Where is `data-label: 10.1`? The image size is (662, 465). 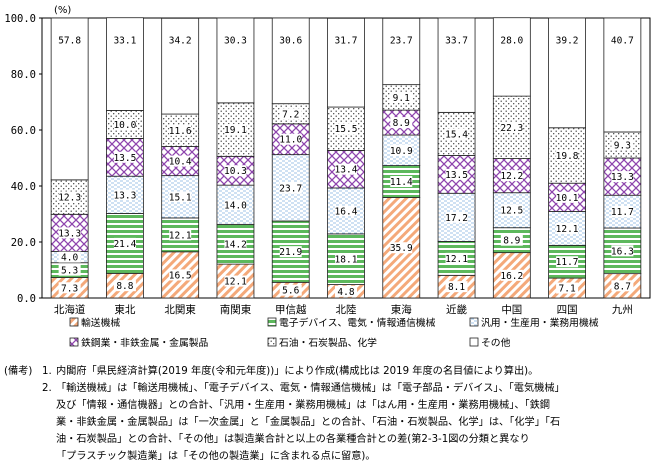
data-label: 10.1 is located at coordinates (567, 198).